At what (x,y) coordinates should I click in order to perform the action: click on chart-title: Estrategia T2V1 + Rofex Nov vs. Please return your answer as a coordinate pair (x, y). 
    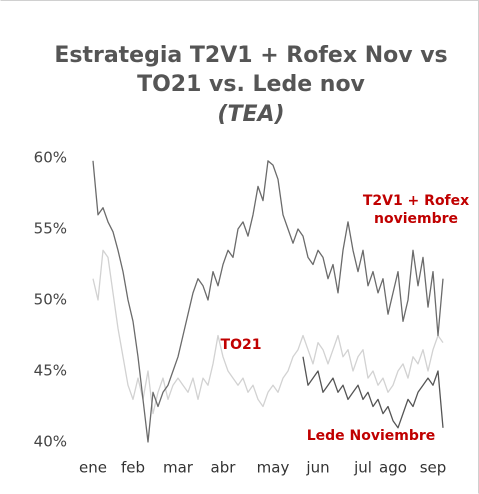
    Looking at the image, I should click on (250, 55).